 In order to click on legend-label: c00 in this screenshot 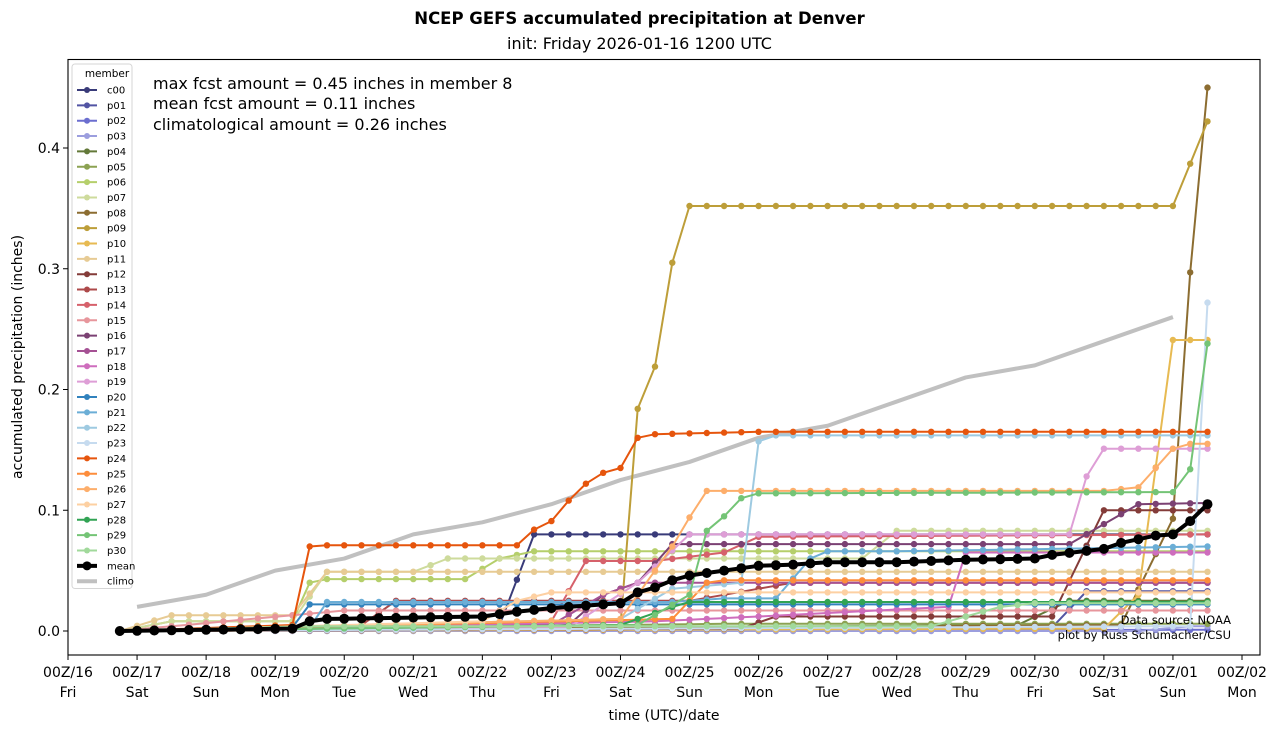, I will do `click(116, 91)`.